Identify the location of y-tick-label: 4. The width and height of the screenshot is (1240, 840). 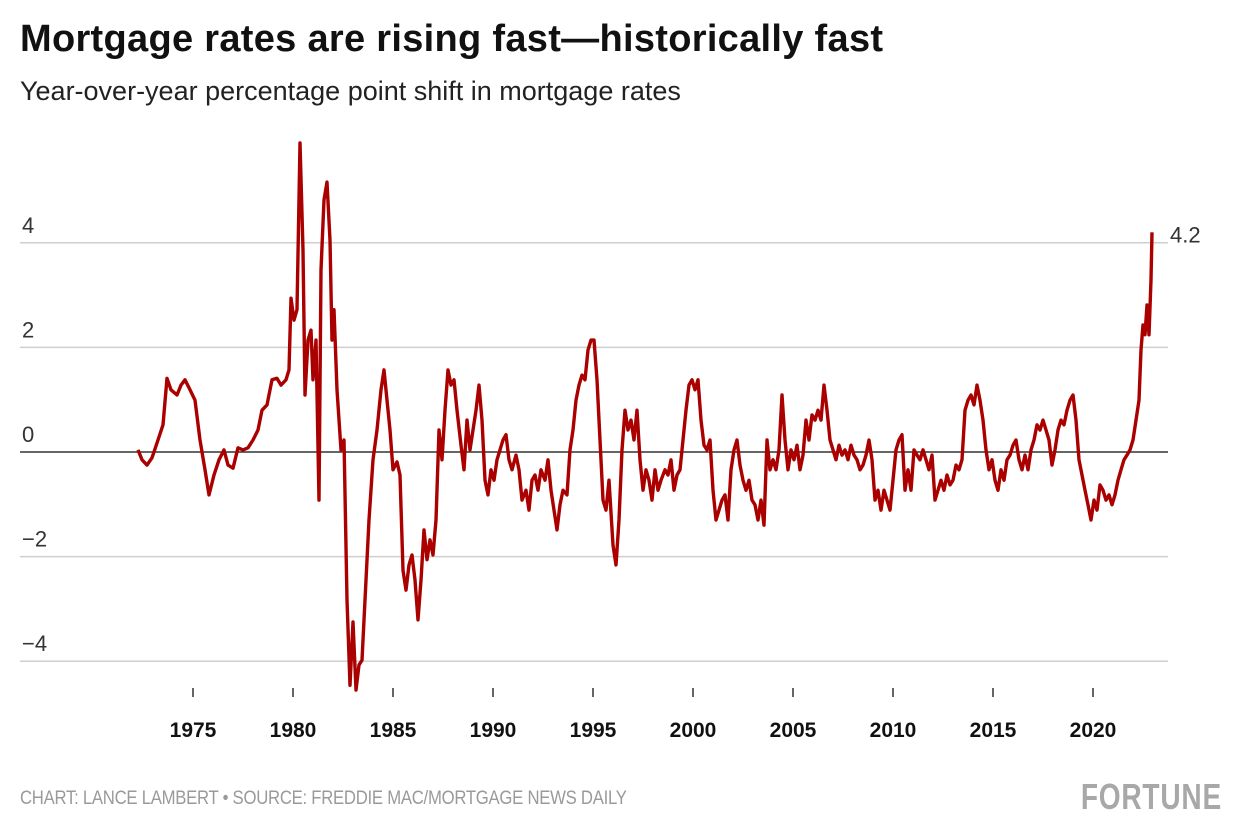
(28, 225).